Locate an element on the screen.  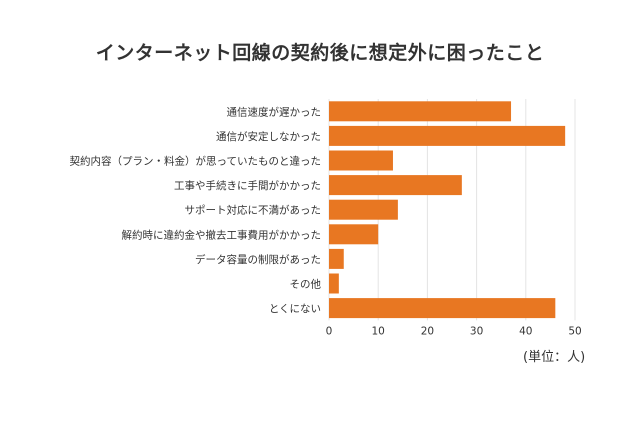
category-label: データ容量の制限があった is located at coordinates (258, 259).